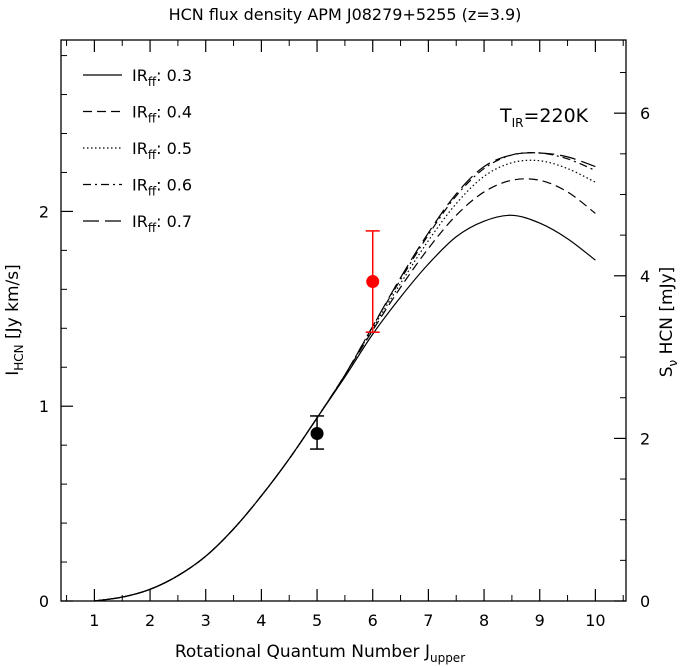 This screenshot has width=686, height=667. I want to click on y-tick-label: 1, so click(44, 406).